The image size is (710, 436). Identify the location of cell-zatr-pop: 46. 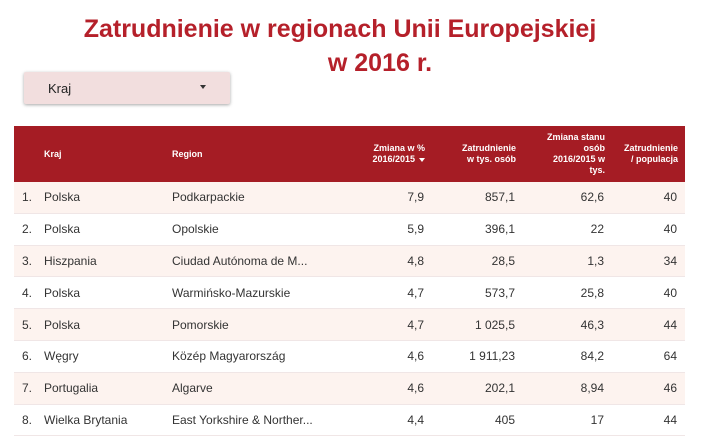
(648, 388).